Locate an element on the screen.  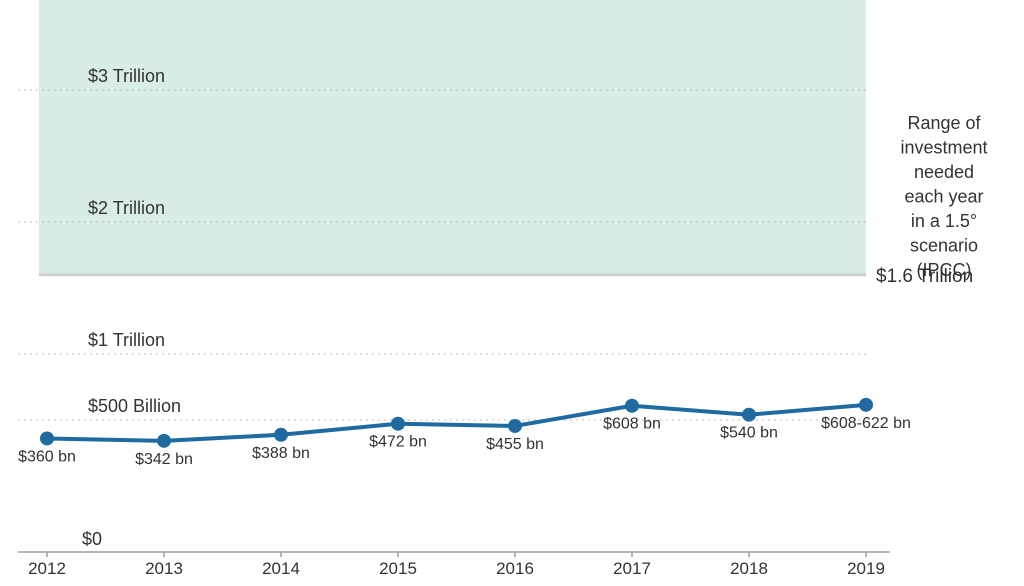
annotation-line: scenario is located at coordinates (944, 246).